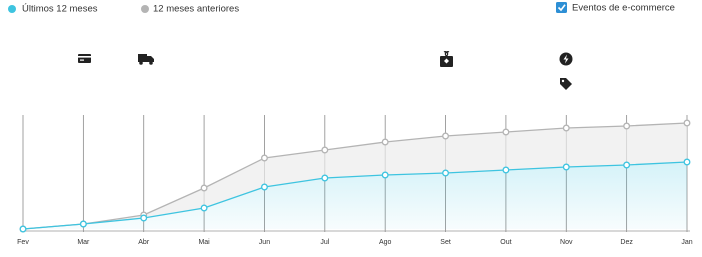 Image resolution: width=702 pixels, height=257 pixels. What do you see at coordinates (385, 242) in the screenshot?
I see `x-tick-label: Ago` at bounding box center [385, 242].